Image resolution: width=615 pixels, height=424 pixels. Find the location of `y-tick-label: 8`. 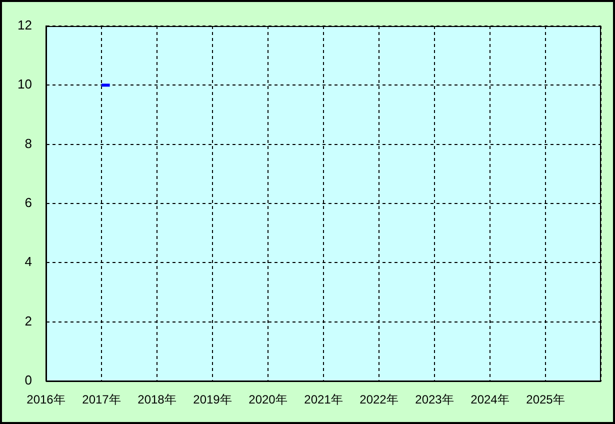

y-tick-label: 8 is located at coordinates (28, 143).